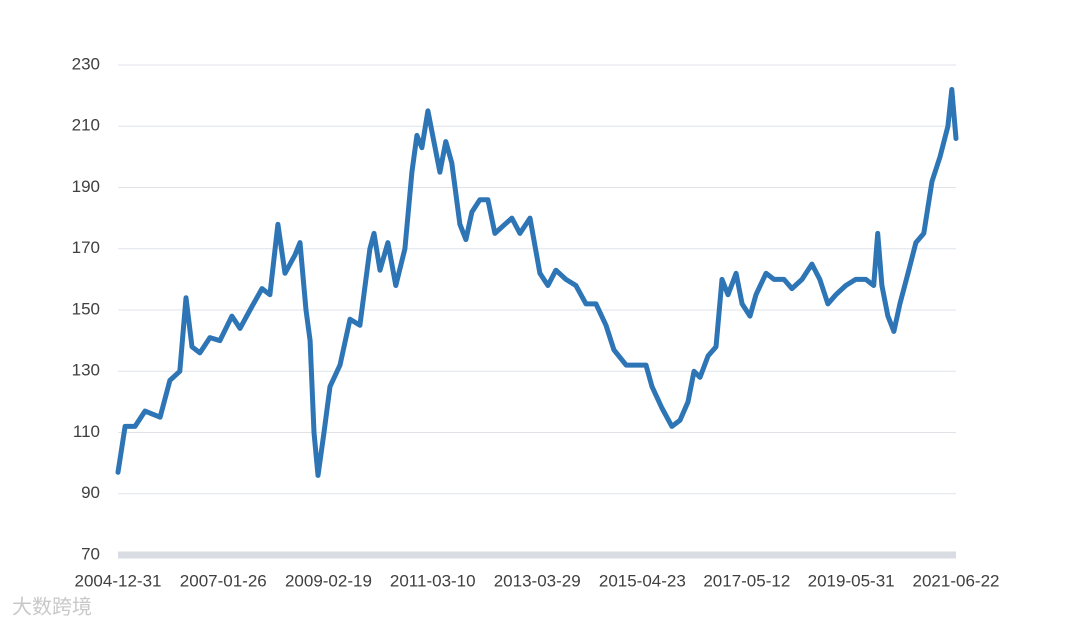 Image resolution: width=1080 pixels, height=634 pixels. What do you see at coordinates (52, 607) in the screenshot?
I see `watermark: 大数跨境` at bounding box center [52, 607].